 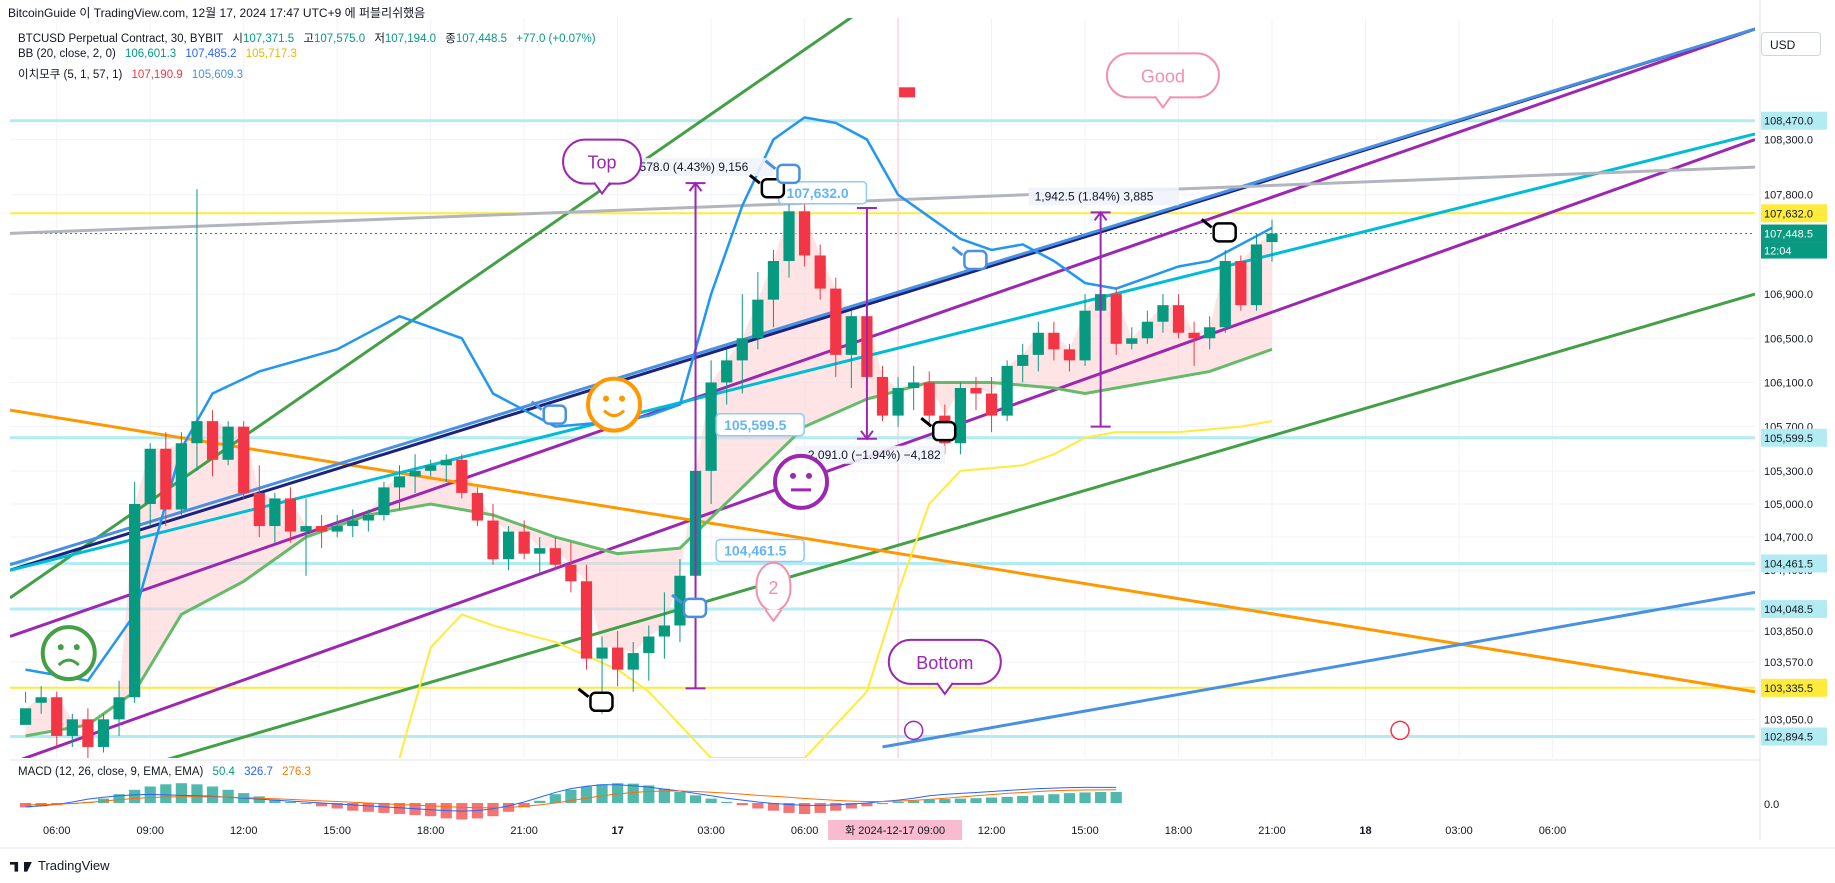 I want to click on currency-button: USD, so click(x=1791, y=44).